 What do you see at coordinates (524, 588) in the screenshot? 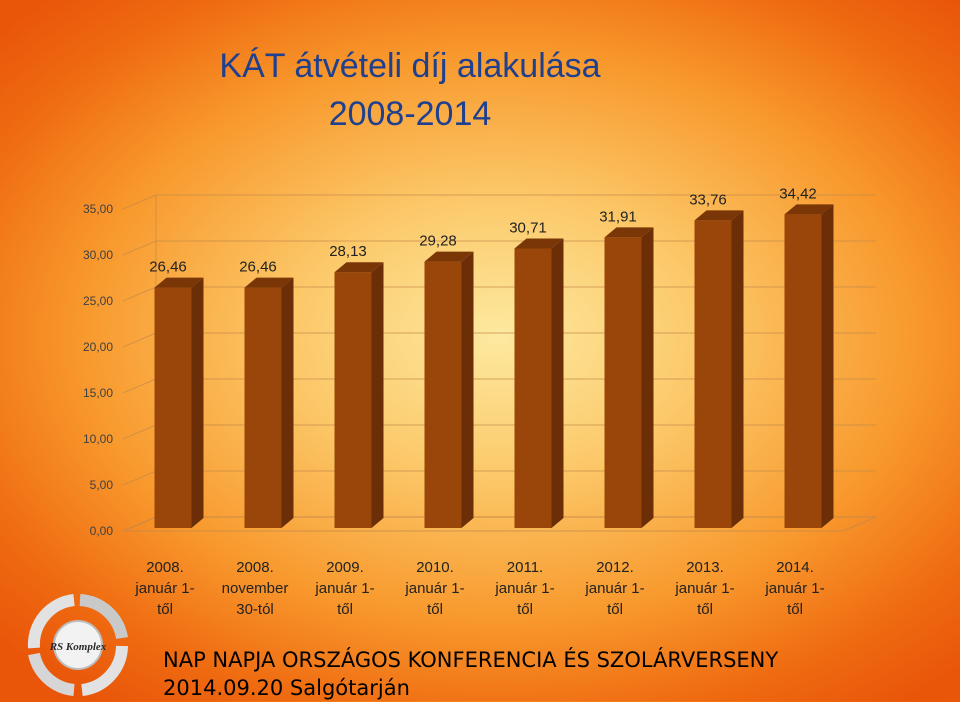
I see `x-tick-label: 2011. január 1-től` at bounding box center [524, 588].